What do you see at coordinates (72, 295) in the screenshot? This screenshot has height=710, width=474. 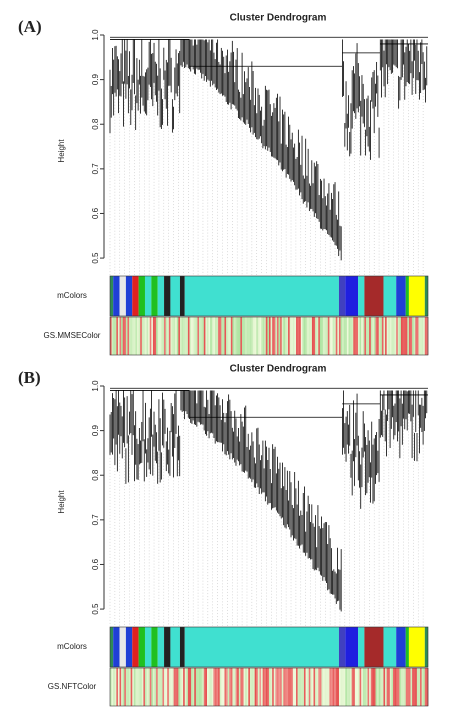 I see `track-label: mColors` at bounding box center [72, 295].